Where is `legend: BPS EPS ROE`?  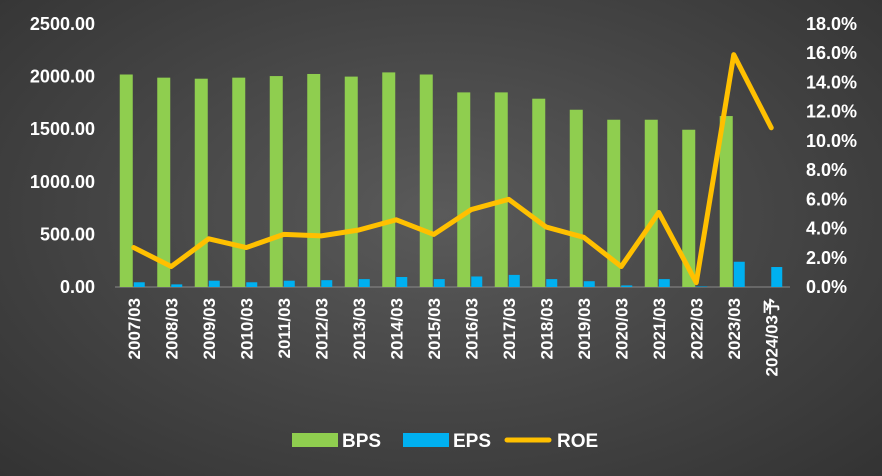 legend: BPS EPS ROE is located at coordinates (445, 441).